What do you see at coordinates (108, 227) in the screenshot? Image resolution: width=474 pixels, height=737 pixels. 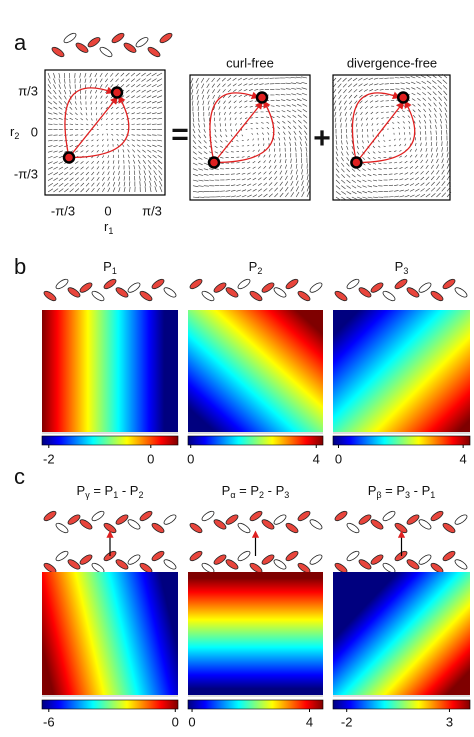 I see `x-axis-label: r1` at bounding box center [108, 227].